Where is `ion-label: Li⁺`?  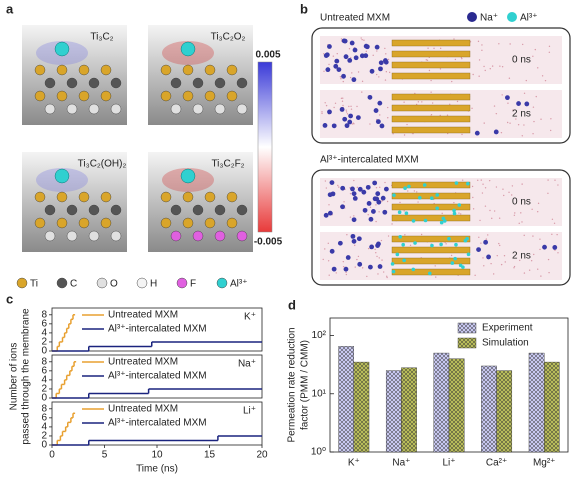 ion-label: Li⁺ is located at coordinates (249, 411).